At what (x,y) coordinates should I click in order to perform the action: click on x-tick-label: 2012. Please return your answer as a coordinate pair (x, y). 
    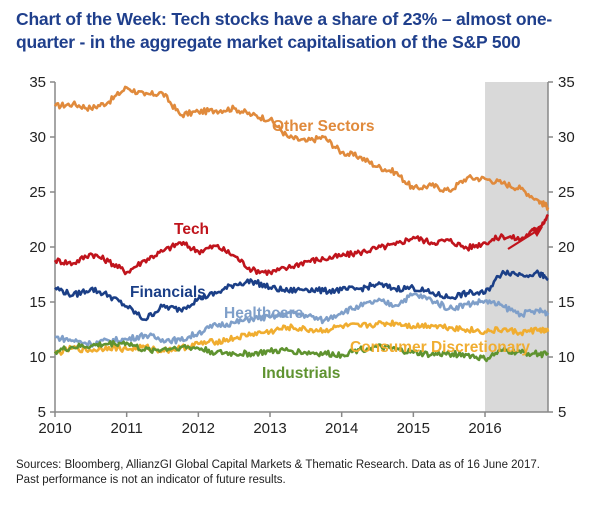
    Looking at the image, I should click on (198, 428).